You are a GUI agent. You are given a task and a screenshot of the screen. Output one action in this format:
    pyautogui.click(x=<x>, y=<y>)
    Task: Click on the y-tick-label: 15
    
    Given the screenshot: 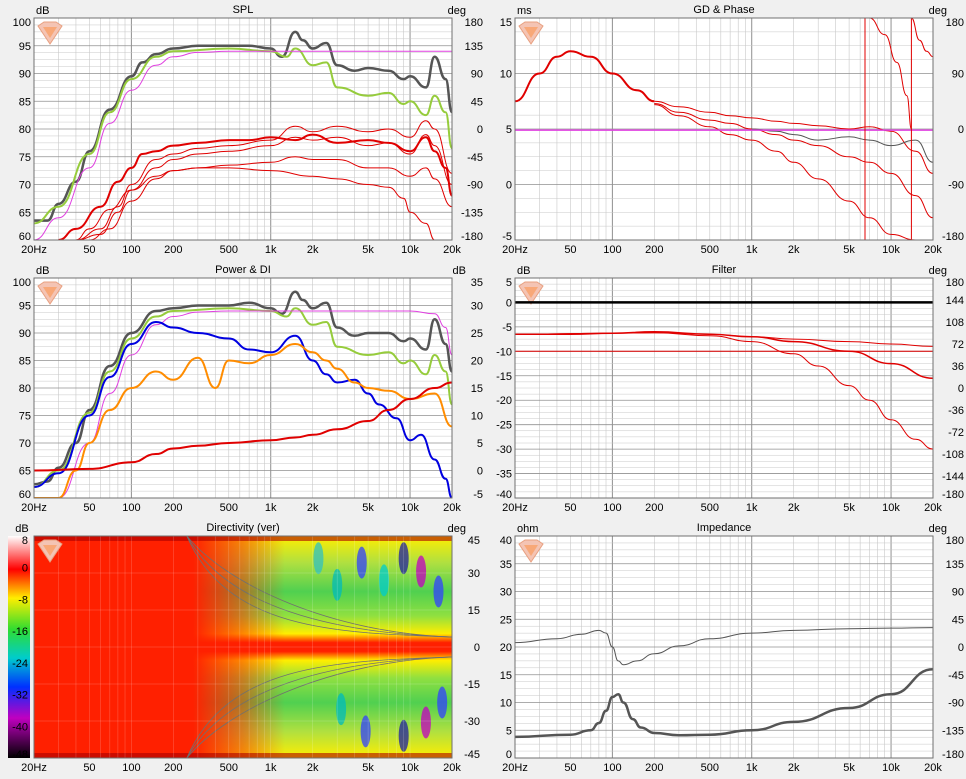 What is the action you would take?
    pyautogui.click(x=474, y=611)
    